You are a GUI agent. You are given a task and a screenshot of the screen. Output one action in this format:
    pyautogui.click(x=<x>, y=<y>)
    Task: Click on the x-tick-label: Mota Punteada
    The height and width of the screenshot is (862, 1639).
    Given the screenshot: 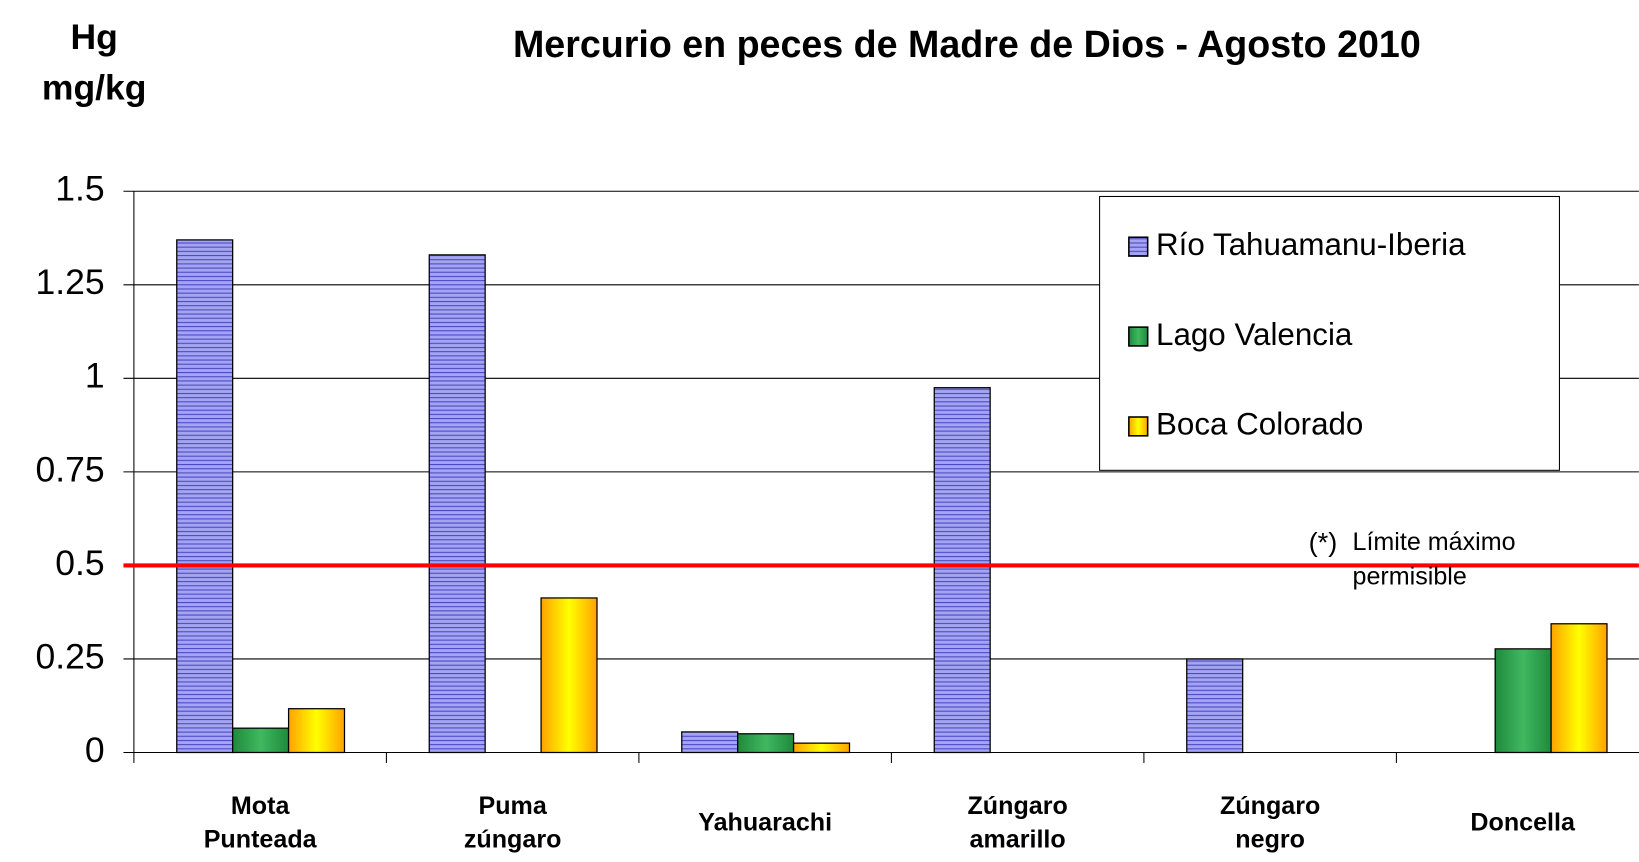 What is the action you would take?
    pyautogui.click(x=261, y=821)
    